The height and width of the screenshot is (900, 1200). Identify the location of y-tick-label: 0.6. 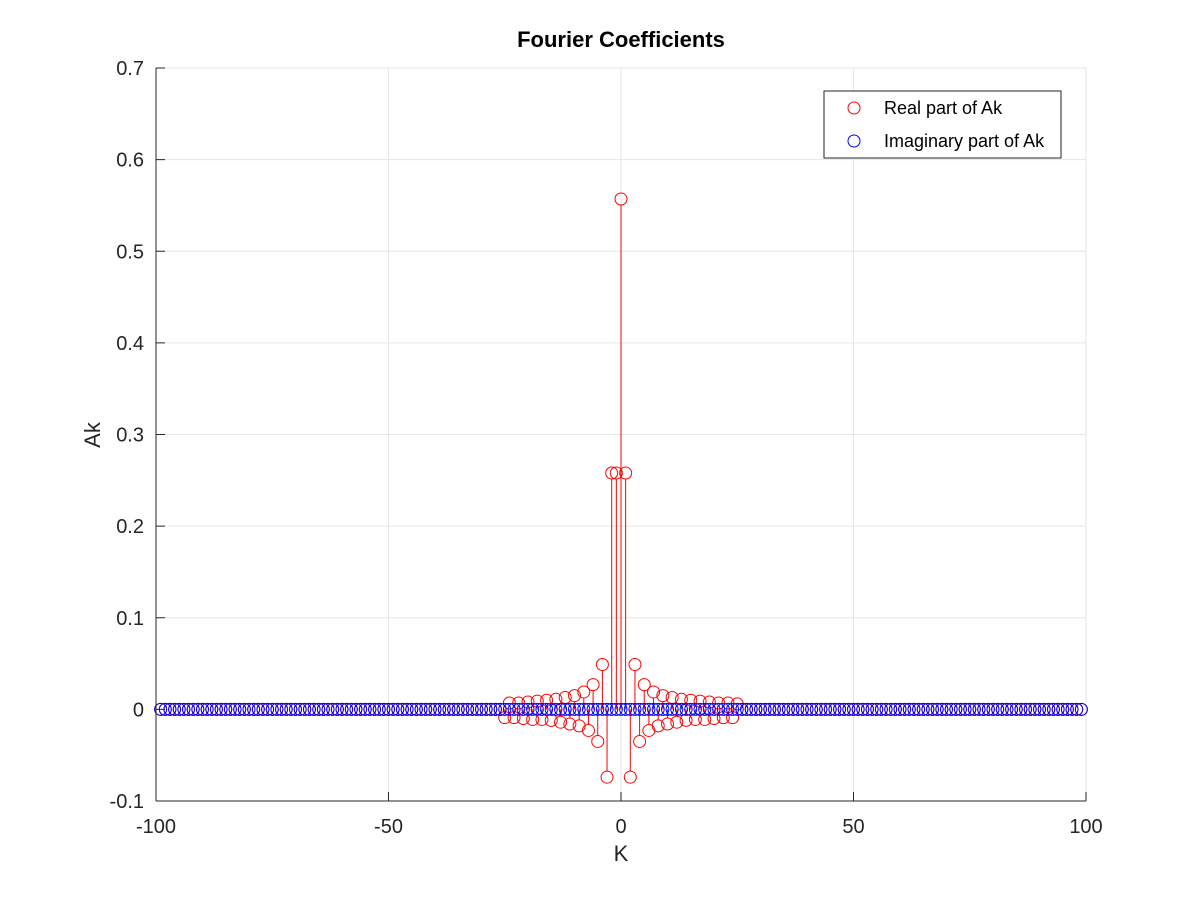
(130, 161).